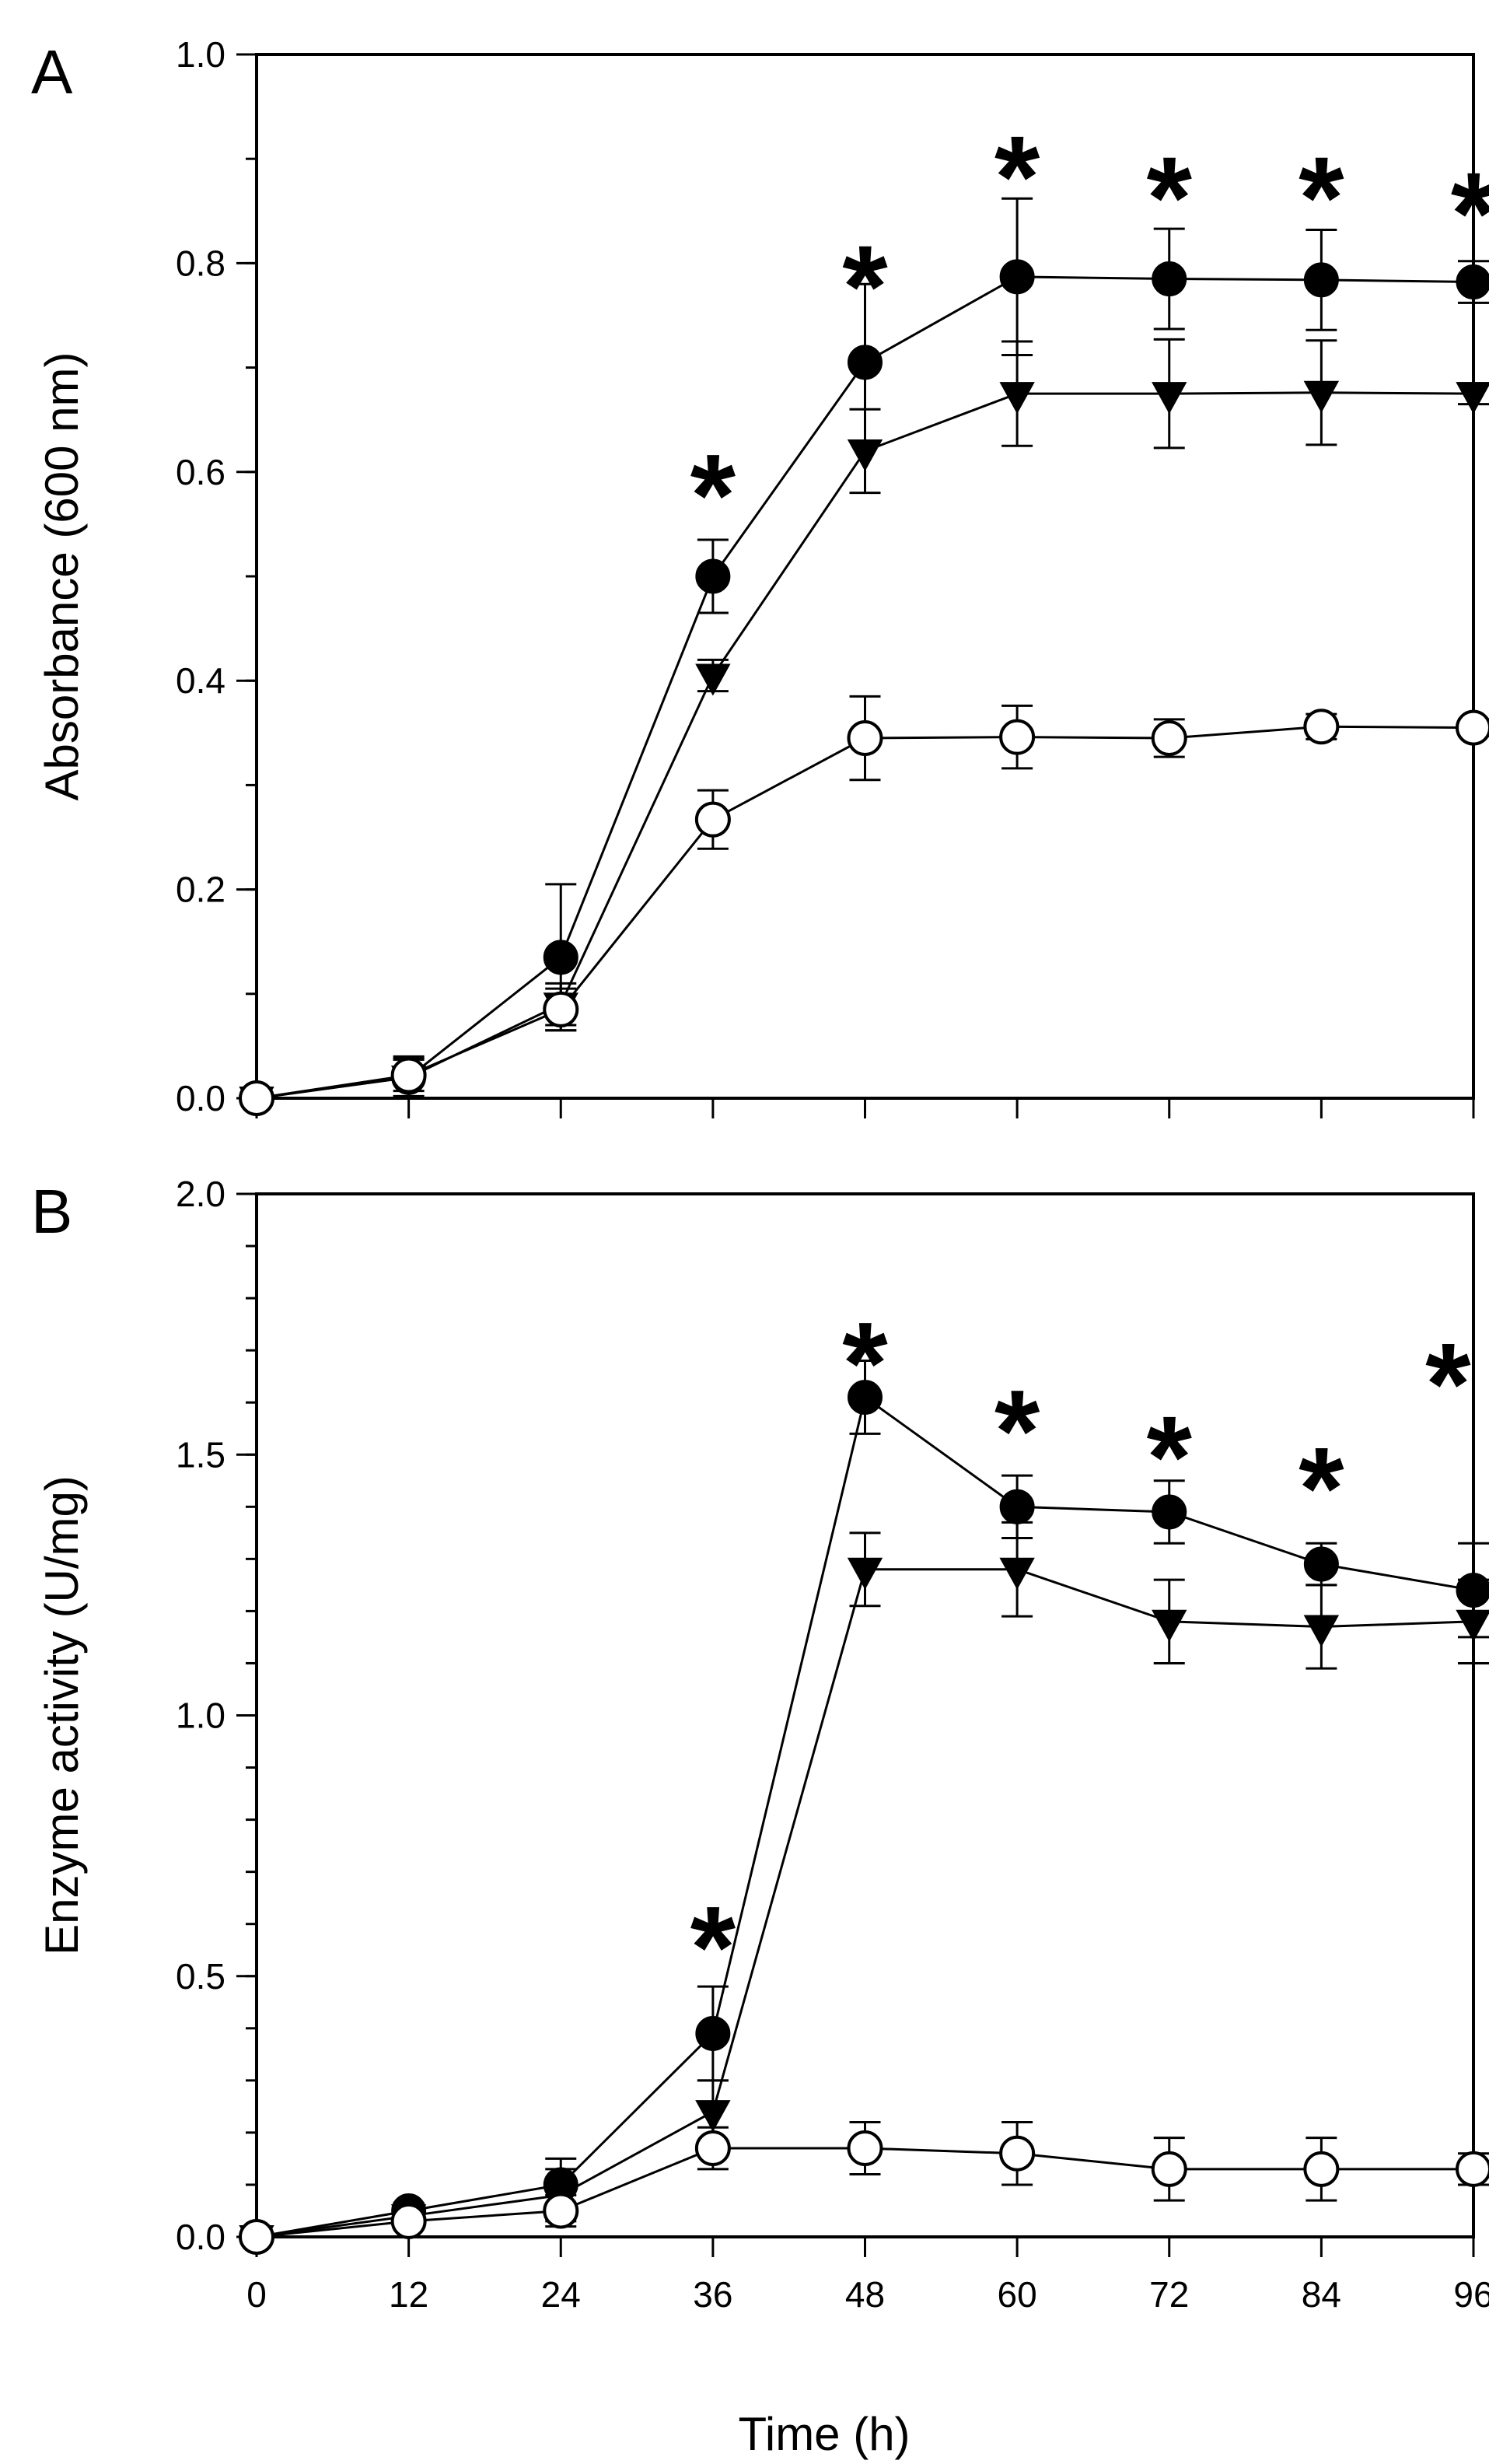 The width and height of the screenshot is (1489, 2464). What do you see at coordinates (824, 2434) in the screenshot?
I see `x-axis-title: Time (h)` at bounding box center [824, 2434].